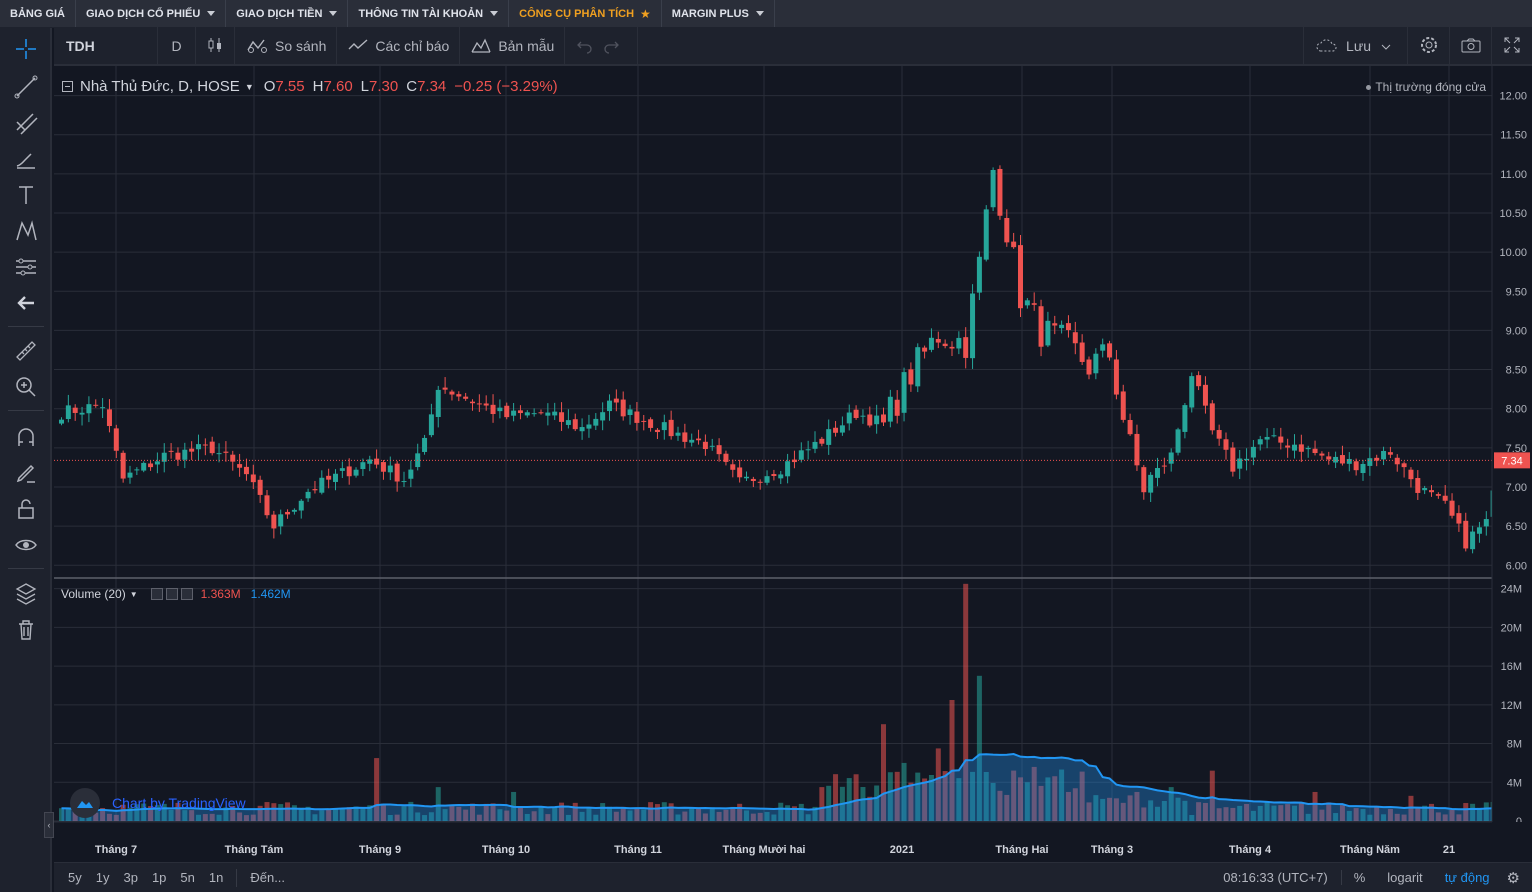  What do you see at coordinates (102, 877) in the screenshot?
I see `range-1y: 1y` at bounding box center [102, 877].